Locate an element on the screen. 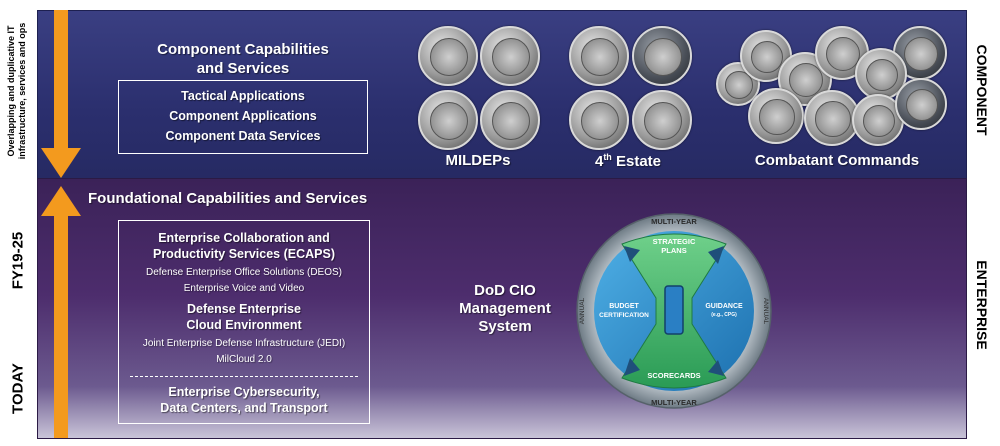 The image size is (1000, 446). ring-bottom-label: MULTI-YEAR is located at coordinates (674, 402).